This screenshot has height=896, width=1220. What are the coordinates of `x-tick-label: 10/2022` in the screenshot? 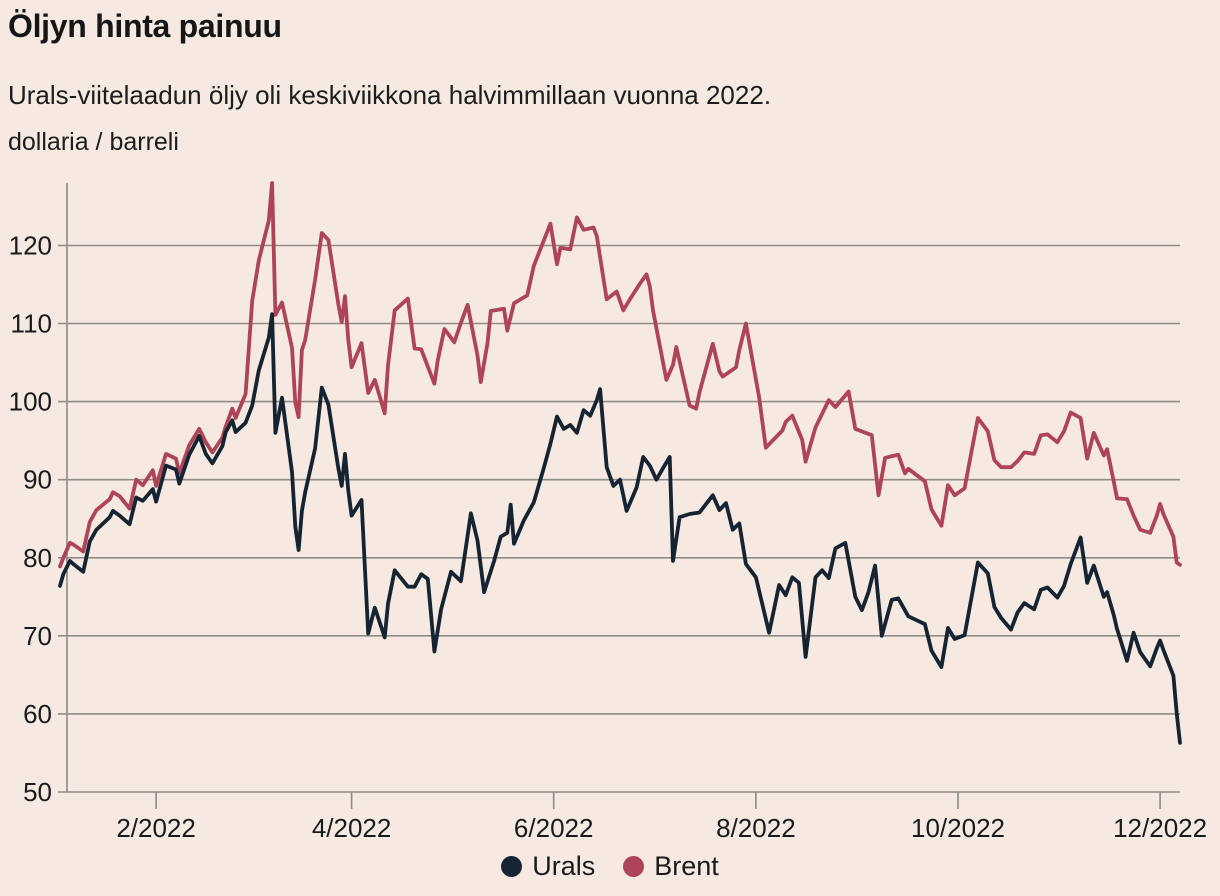 It's located at (958, 828).